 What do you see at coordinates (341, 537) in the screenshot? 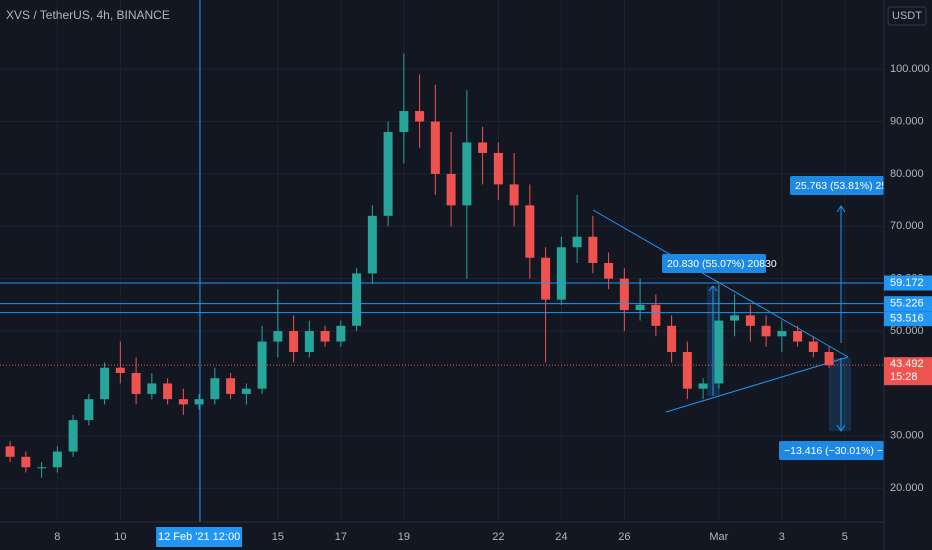
I see `x-tick-label: 17` at bounding box center [341, 537].